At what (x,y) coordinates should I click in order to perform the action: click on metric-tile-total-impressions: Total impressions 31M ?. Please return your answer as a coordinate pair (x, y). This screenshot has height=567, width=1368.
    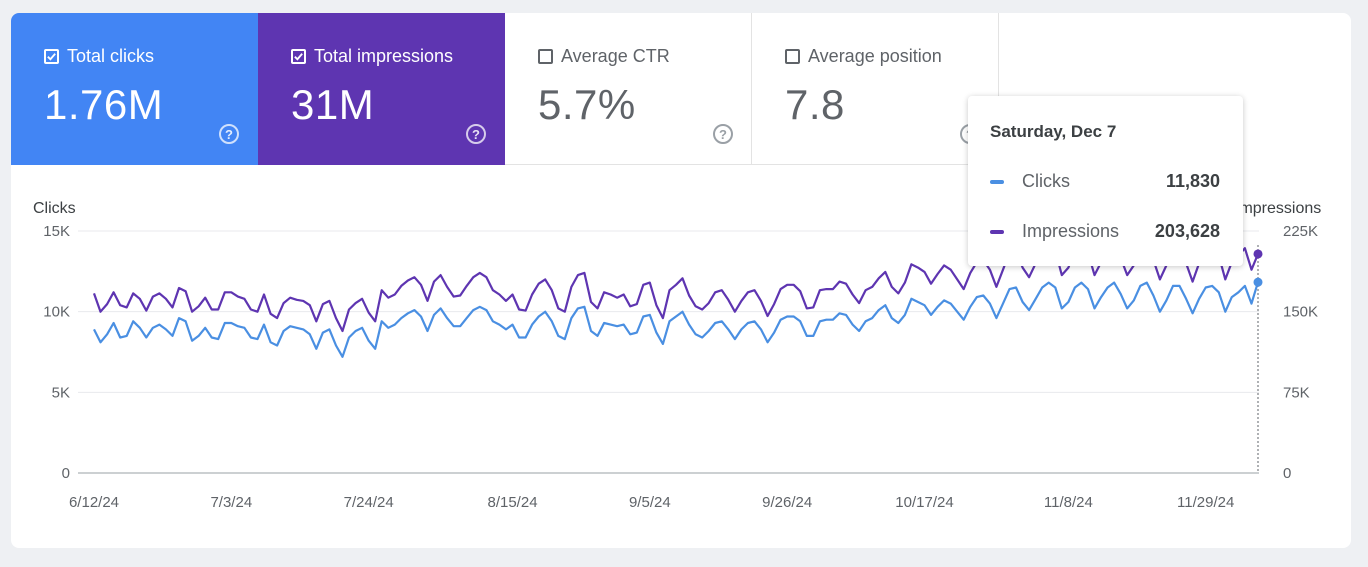
    Looking at the image, I should click on (381, 89).